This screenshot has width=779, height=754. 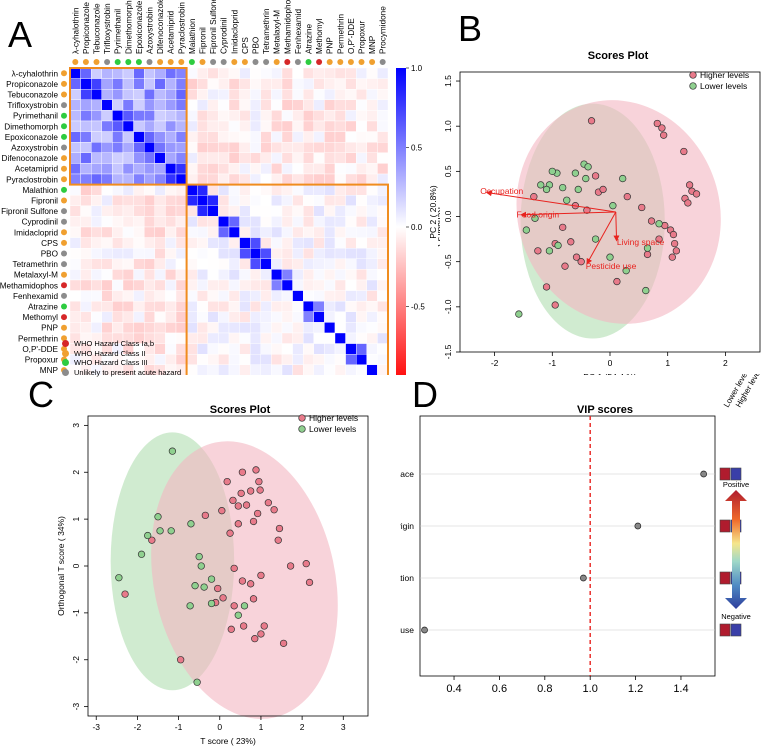 What do you see at coordinates (65, 353) in the screenshot?
I see `legend-dot-icon` at bounding box center [65, 353].